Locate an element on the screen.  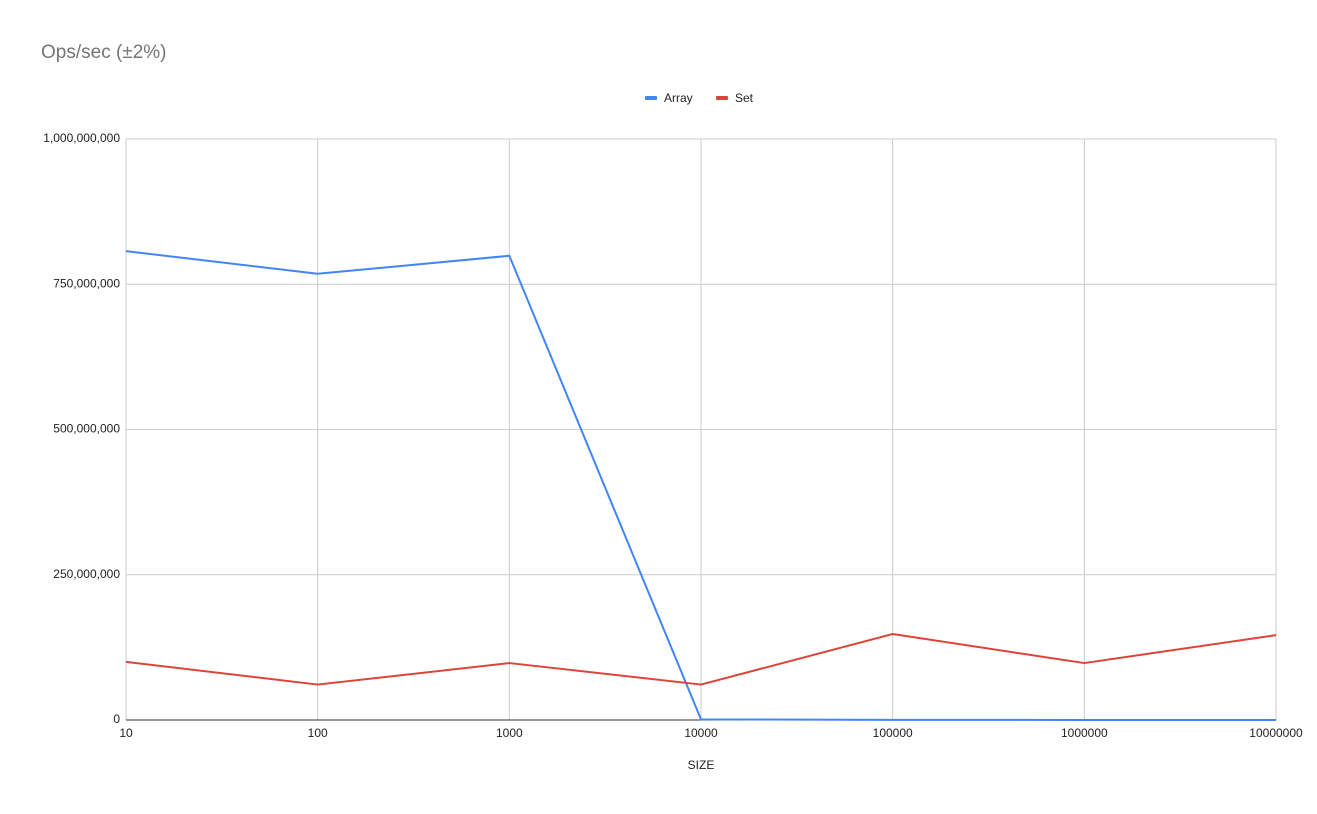
x-tick-label: 10000 is located at coordinates (701, 733).